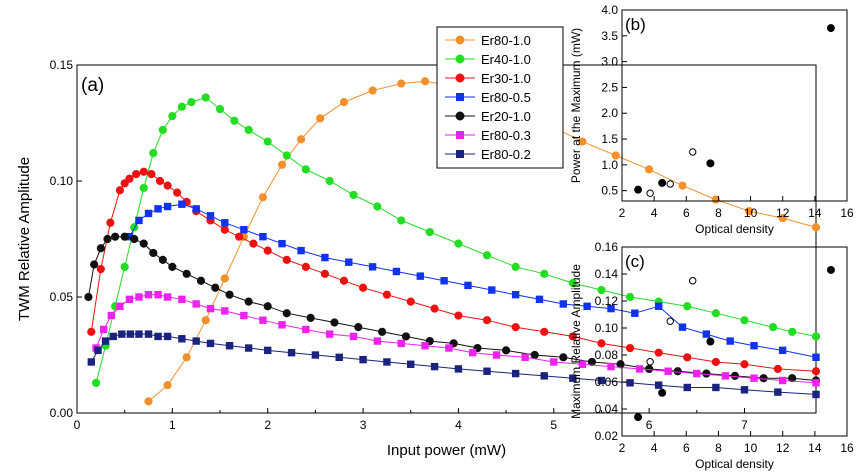 This screenshot has width=859, height=475. Describe the element at coordinates (553, 425) in the screenshot. I see `x-tick-label: 5` at that location.